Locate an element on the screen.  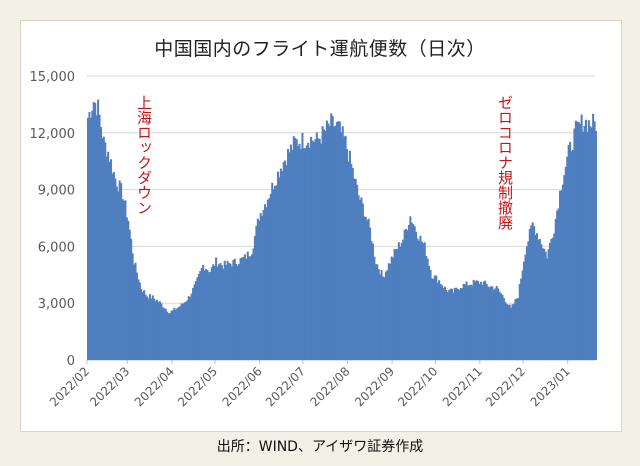
x-tick-label: 2022/06 is located at coordinates (242, 386).